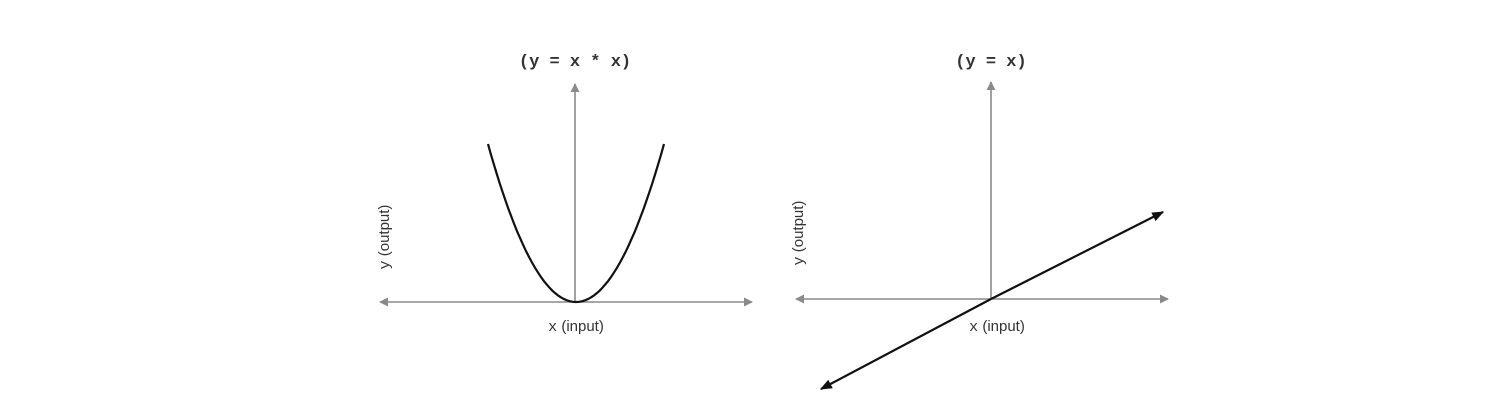  What do you see at coordinates (973, 327) in the screenshot?
I see `line-x-var: x` at bounding box center [973, 327].